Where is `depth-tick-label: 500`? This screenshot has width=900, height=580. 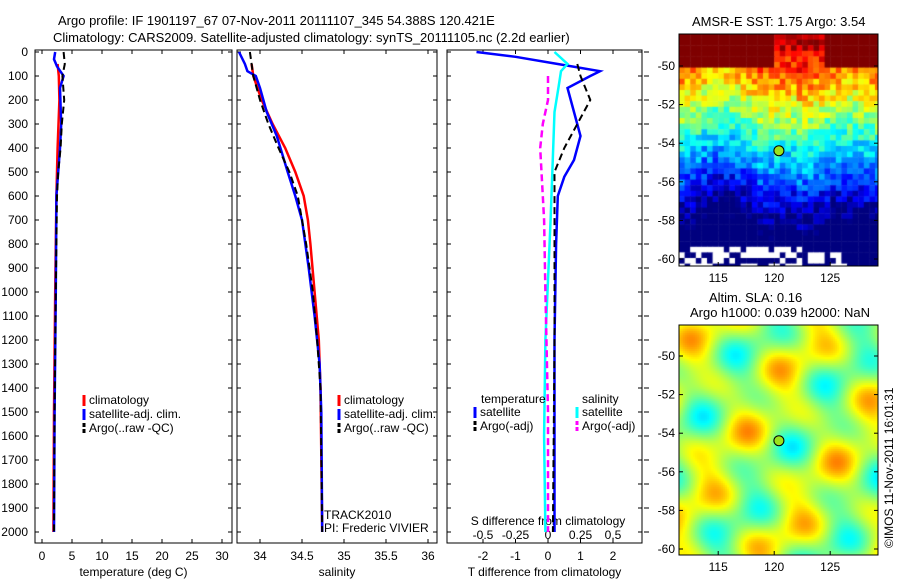
depth-tick-label: 500 is located at coordinates (18, 172).